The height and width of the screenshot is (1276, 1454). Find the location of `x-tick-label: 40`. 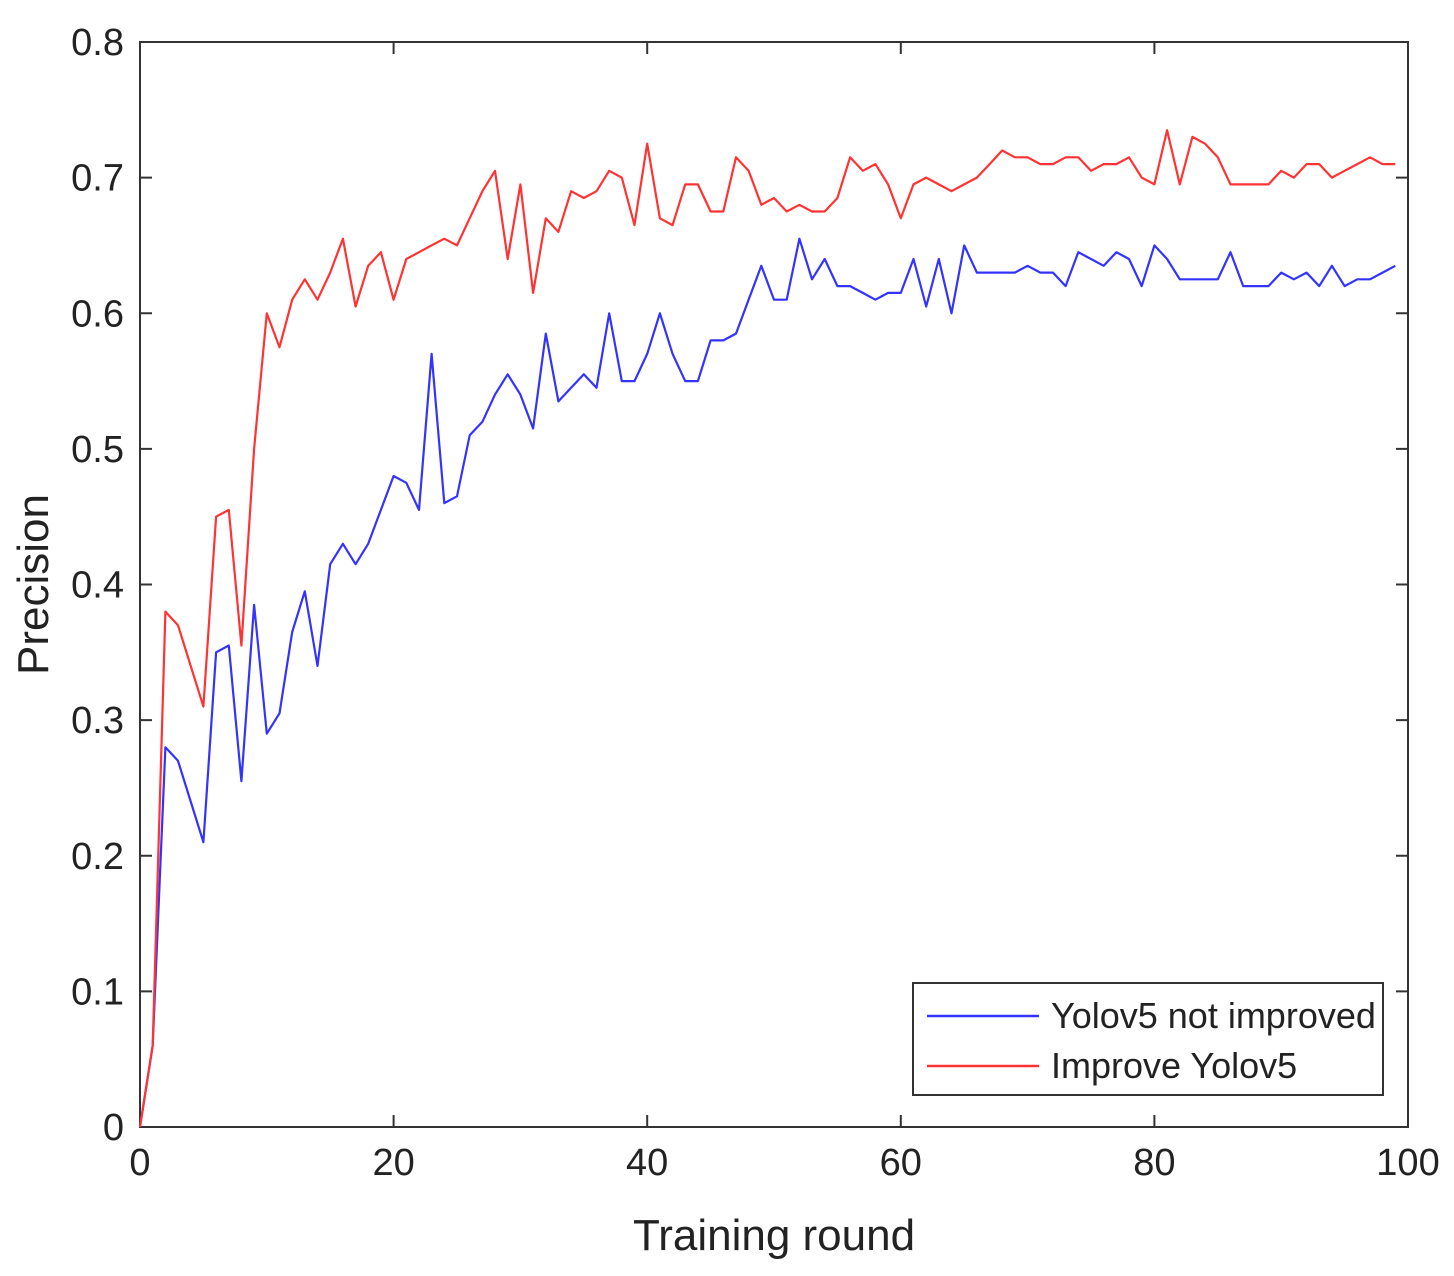

x-tick-label: 40 is located at coordinates (647, 1163).